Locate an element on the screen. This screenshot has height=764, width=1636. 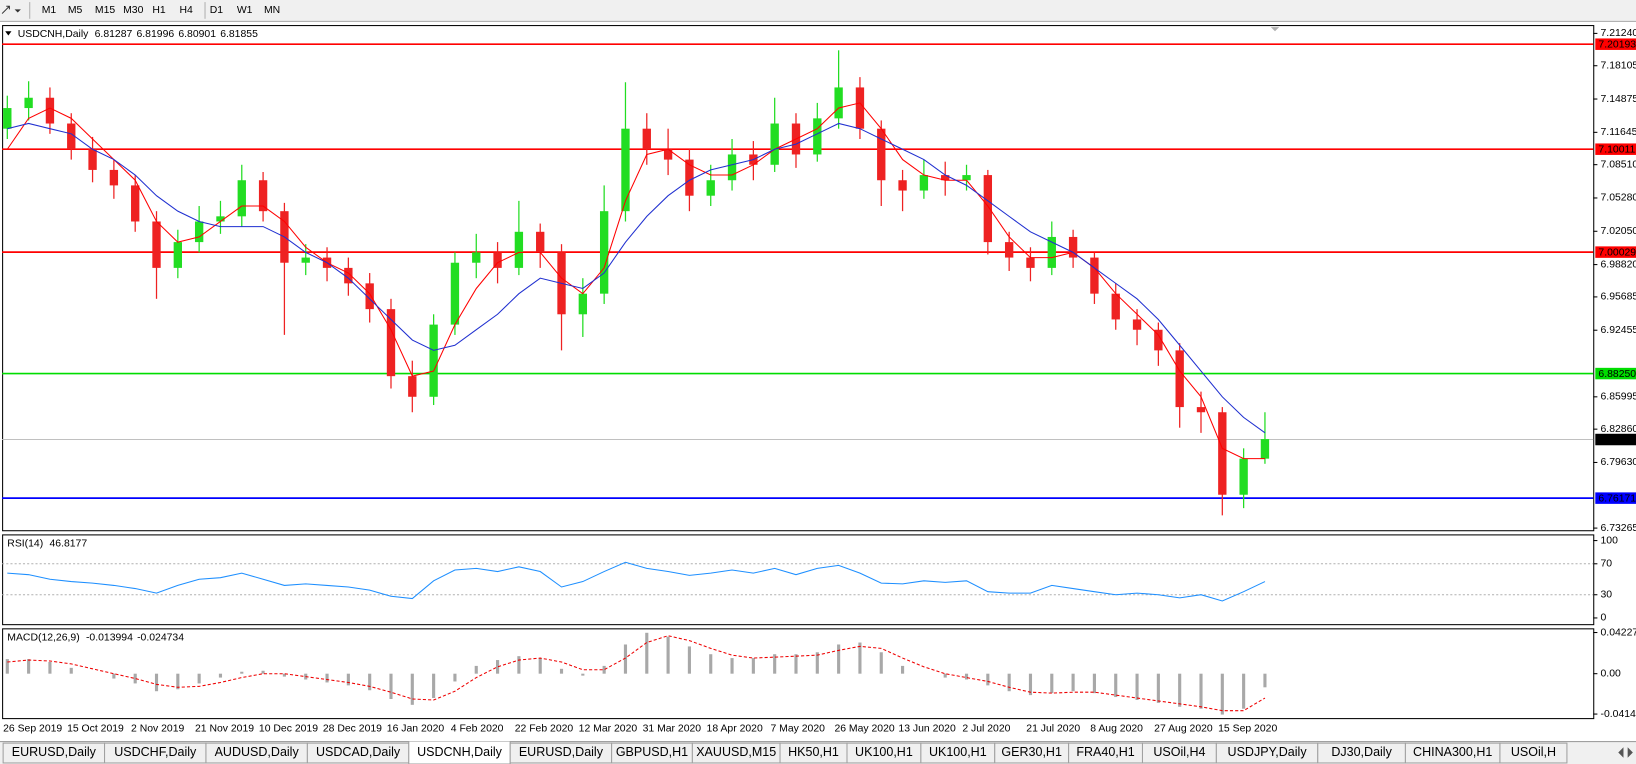
toolbar-tool-icon is located at coordinates (11, 9).